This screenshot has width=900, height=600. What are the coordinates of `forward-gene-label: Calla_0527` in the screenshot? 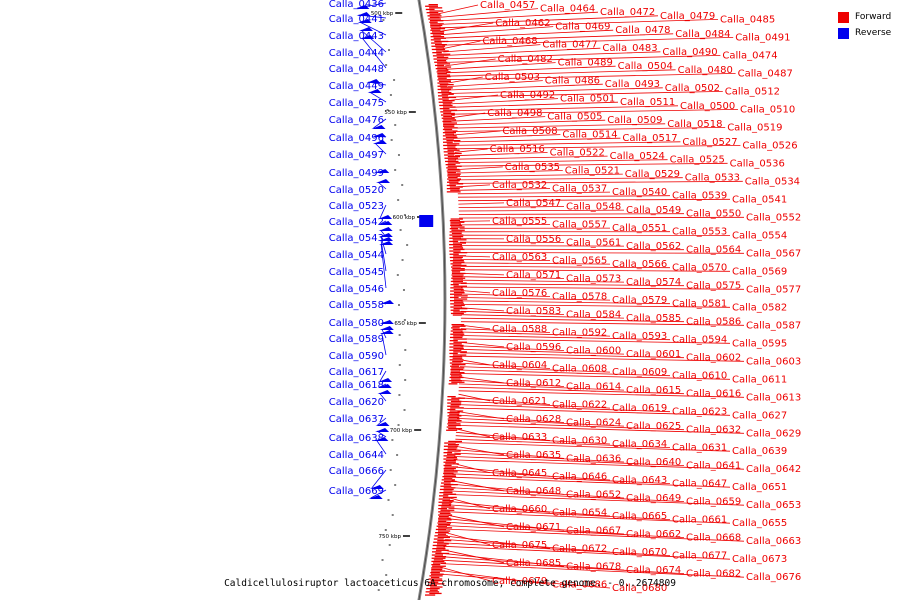 It's located at (709, 142).